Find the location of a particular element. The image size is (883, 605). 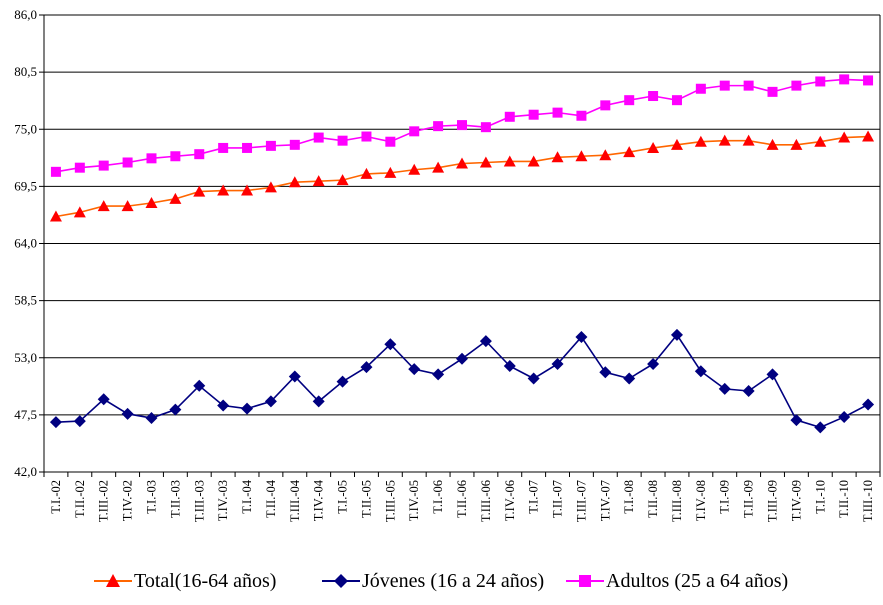

y-axis-tick-labels: 42,0 47,5 53,0 58,5 64,0 69,5 75,0 80,5 86,0 is located at coordinates (25, 243).